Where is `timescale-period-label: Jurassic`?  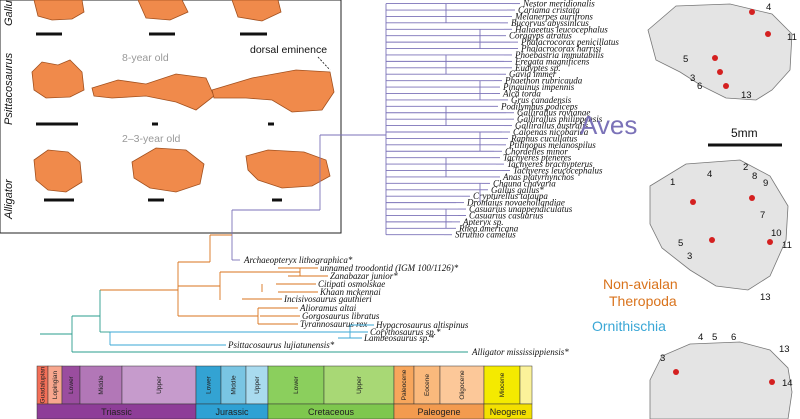 timescale-period-label: Jurassic is located at coordinates (232, 412).